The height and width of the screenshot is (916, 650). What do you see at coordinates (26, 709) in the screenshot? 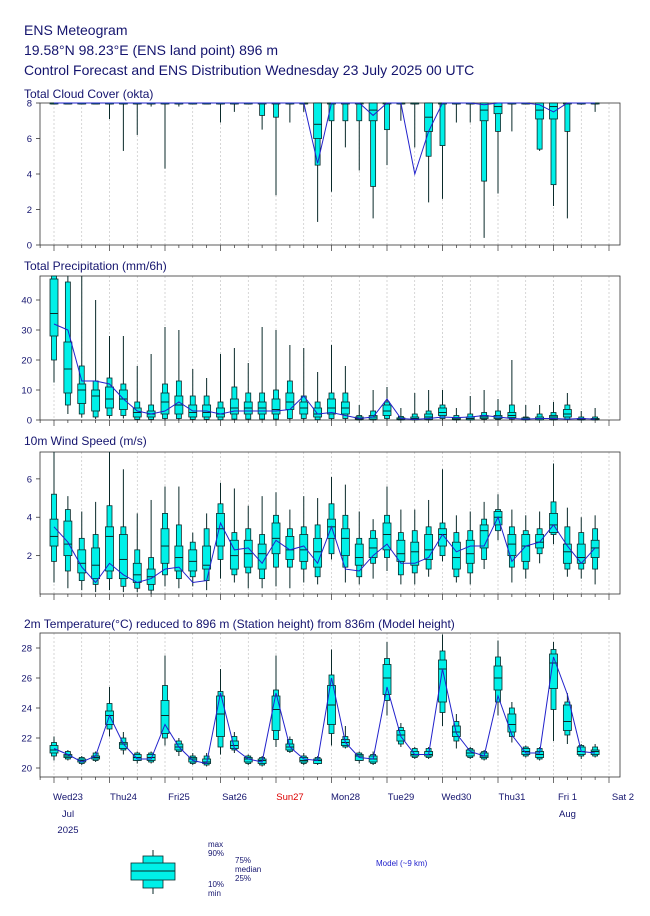
I see `y-tick-label: 24` at bounding box center [26, 709].